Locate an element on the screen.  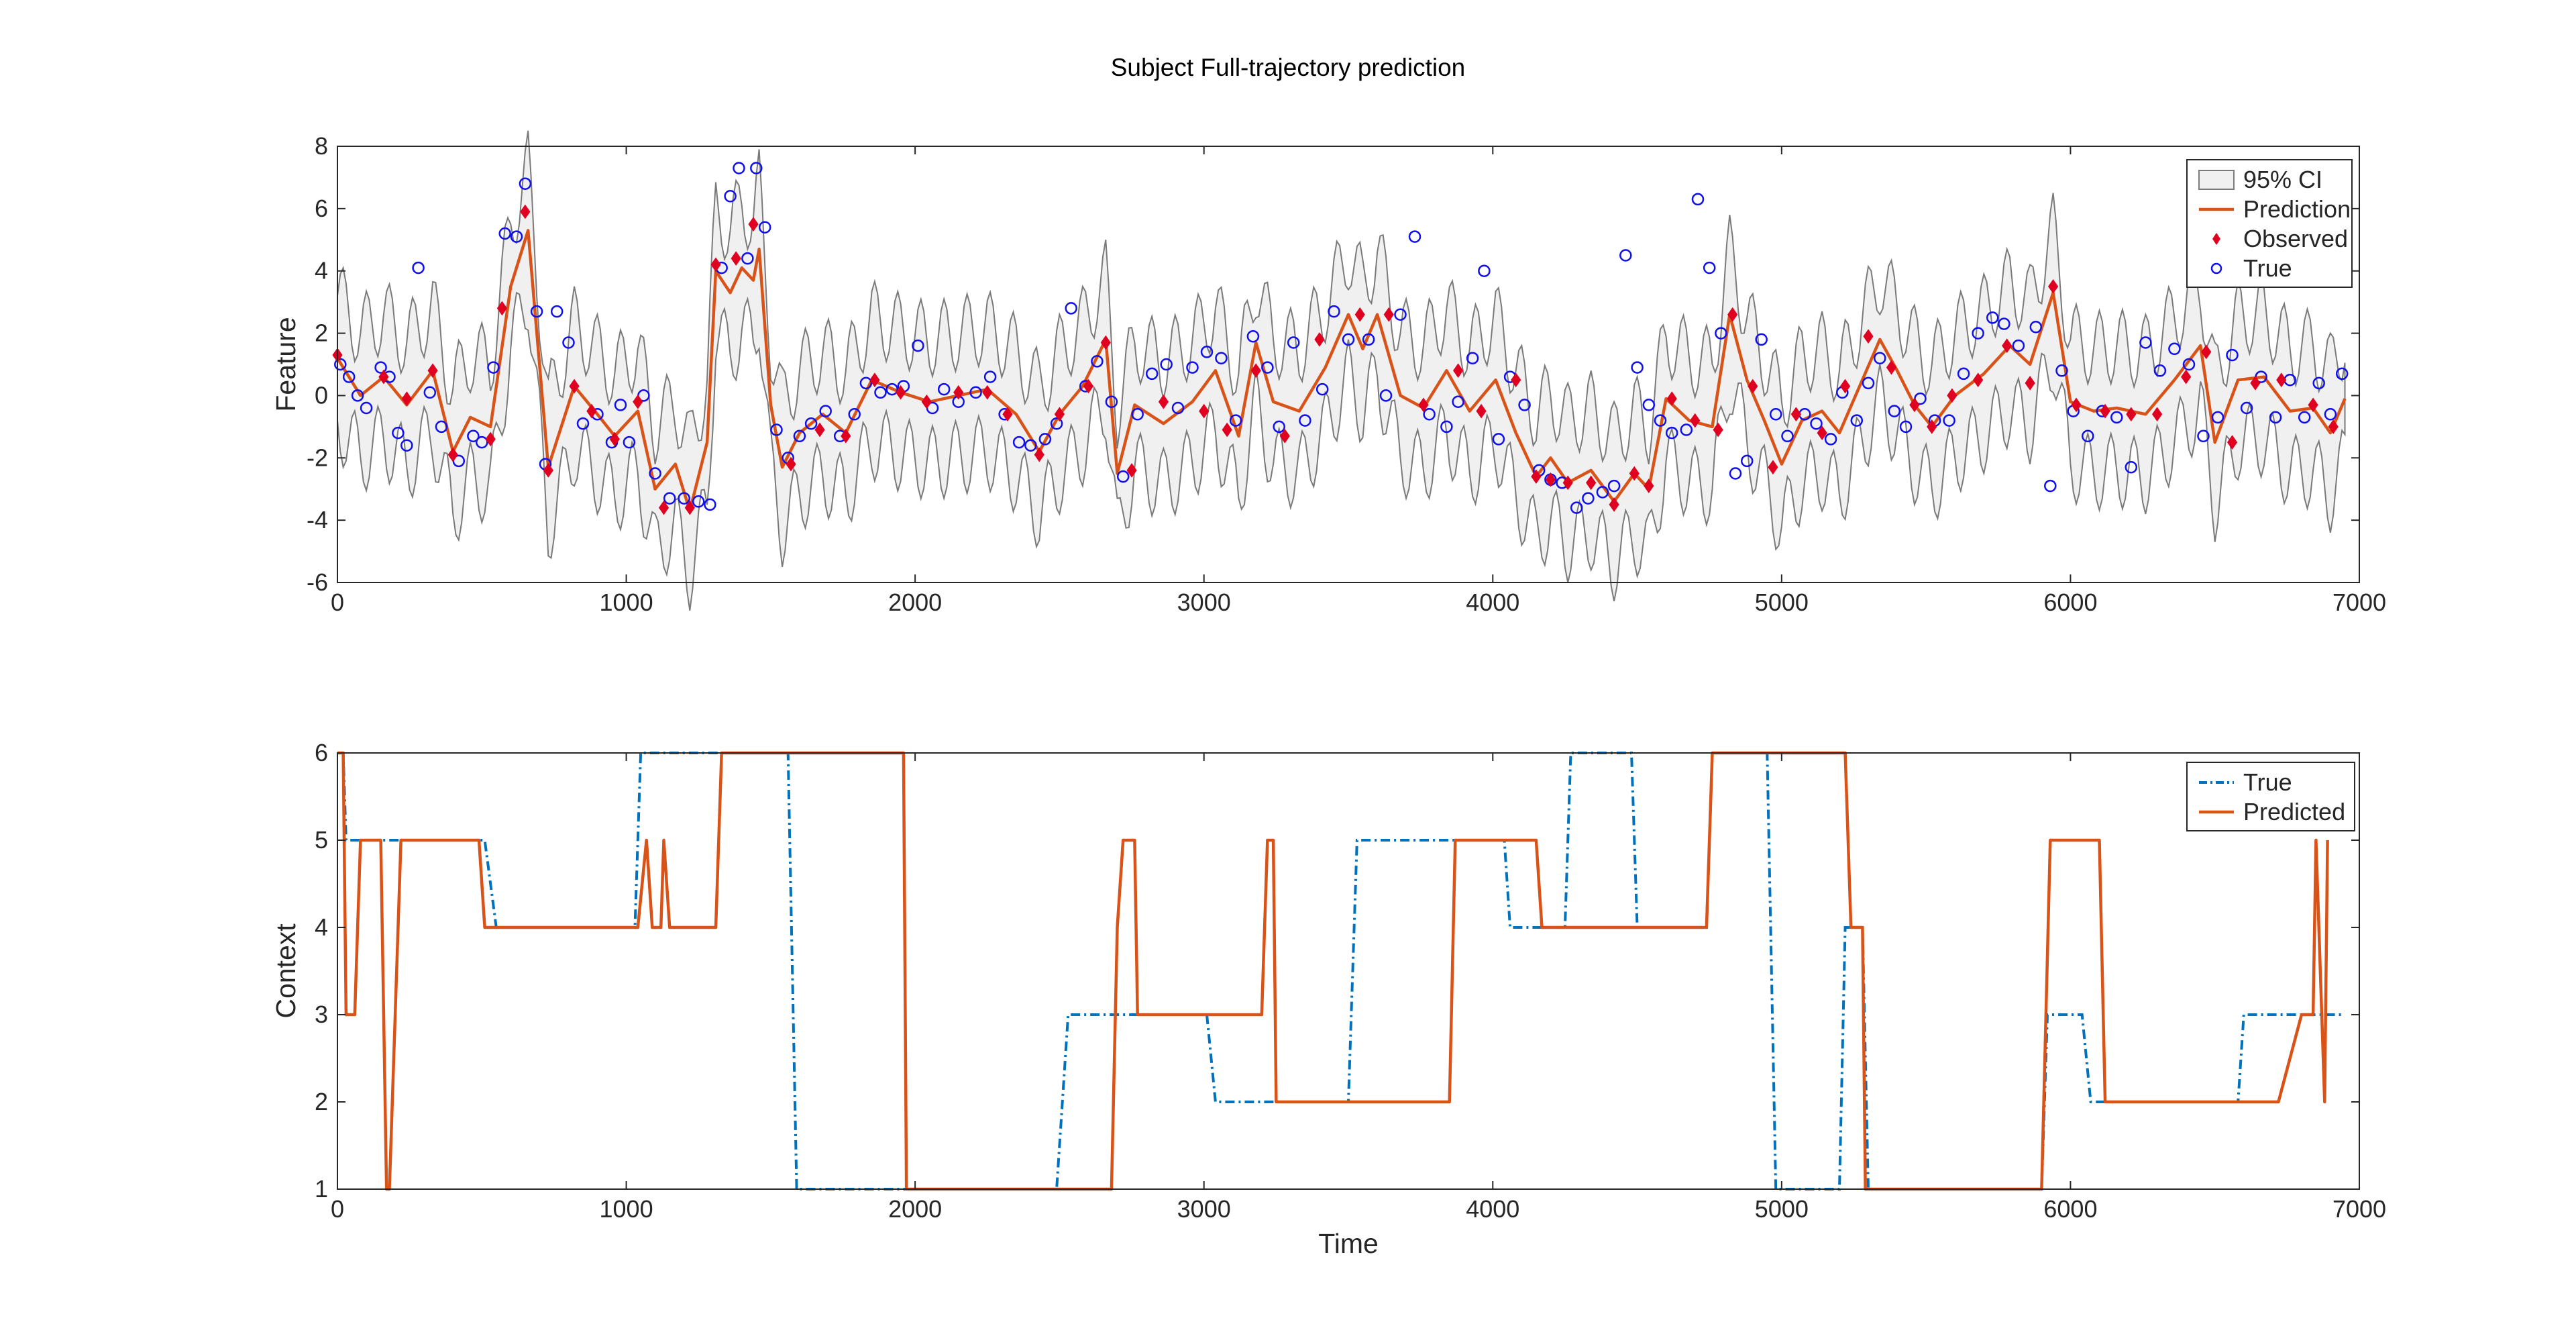
panel2-ytick-label: 3 is located at coordinates (321, 1015).